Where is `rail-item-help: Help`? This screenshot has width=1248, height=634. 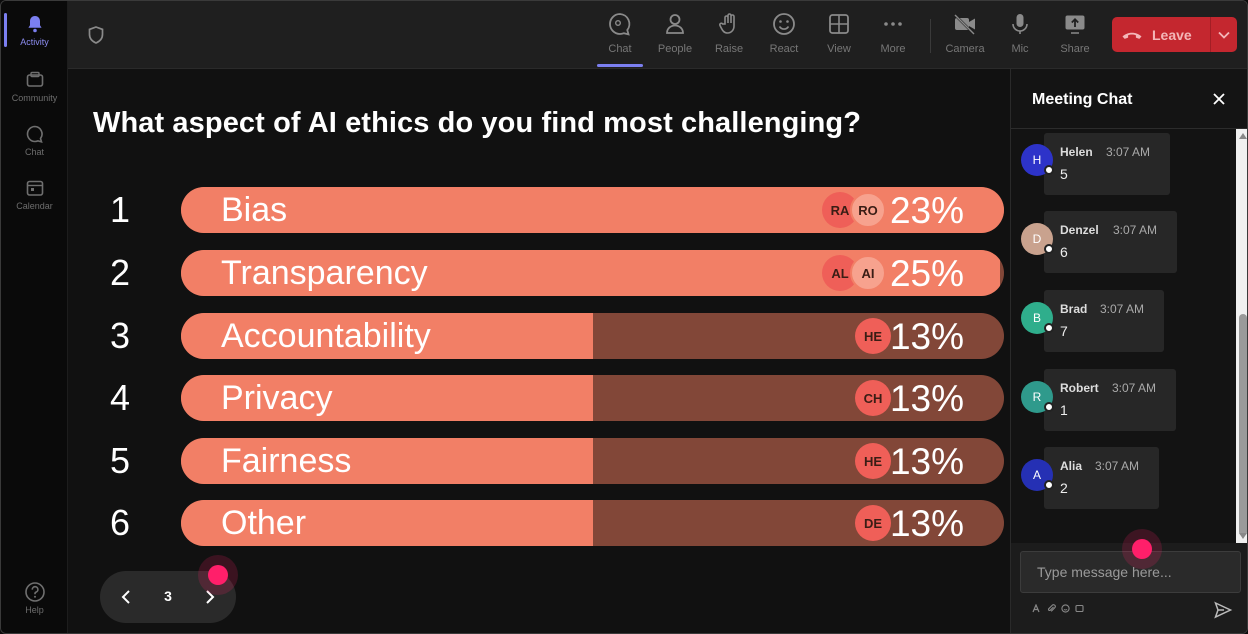 rail-item-help: Help is located at coordinates (34, 598).